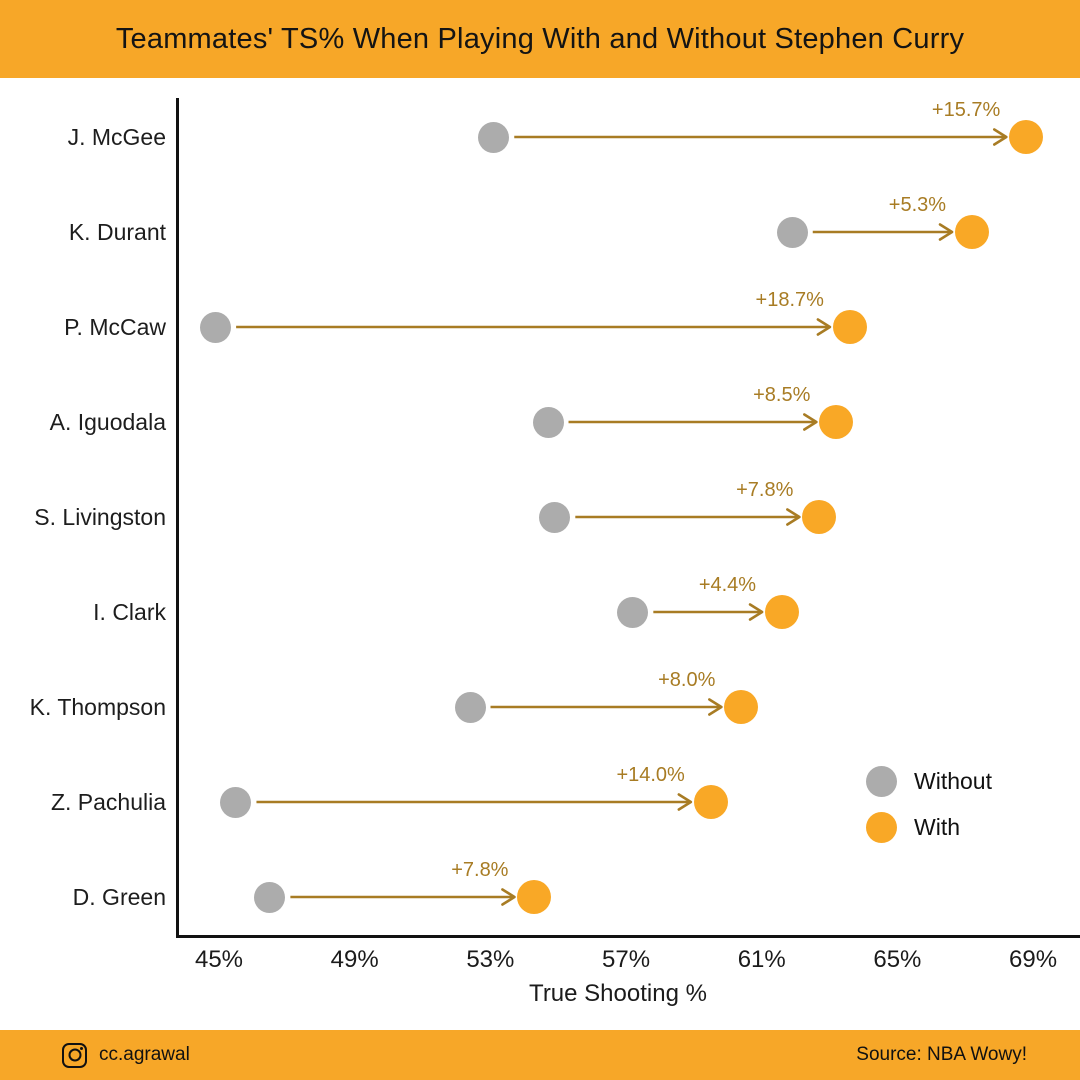 The height and width of the screenshot is (1080, 1080). Describe the element at coordinates (219, 959) in the screenshot. I see `x-tick-label: 45%` at that location.